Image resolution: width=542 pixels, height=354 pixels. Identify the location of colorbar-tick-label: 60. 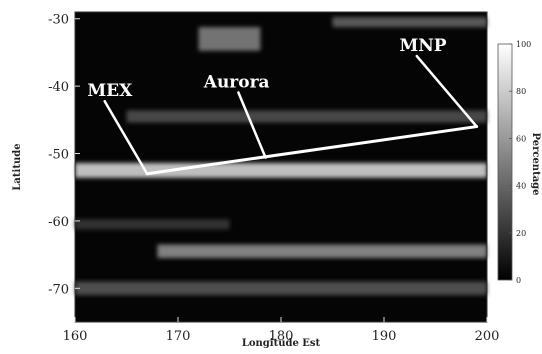
(521, 138).